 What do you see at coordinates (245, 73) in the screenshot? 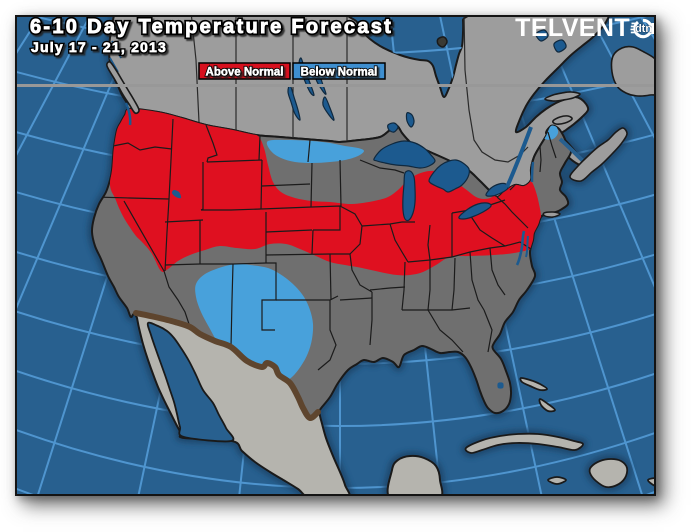
I see `svg-text: Above Normal` at bounding box center [245, 73].